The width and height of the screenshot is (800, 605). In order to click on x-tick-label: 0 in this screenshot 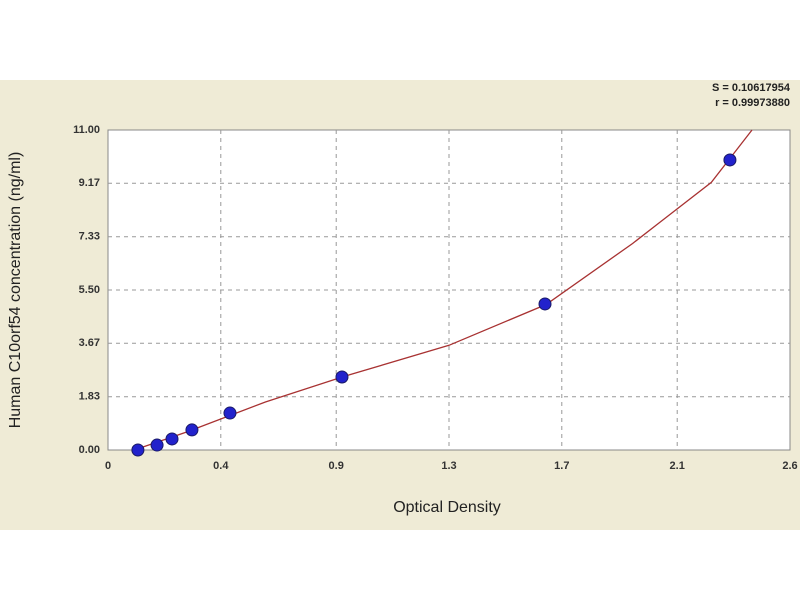, I will do `click(108, 466)`.